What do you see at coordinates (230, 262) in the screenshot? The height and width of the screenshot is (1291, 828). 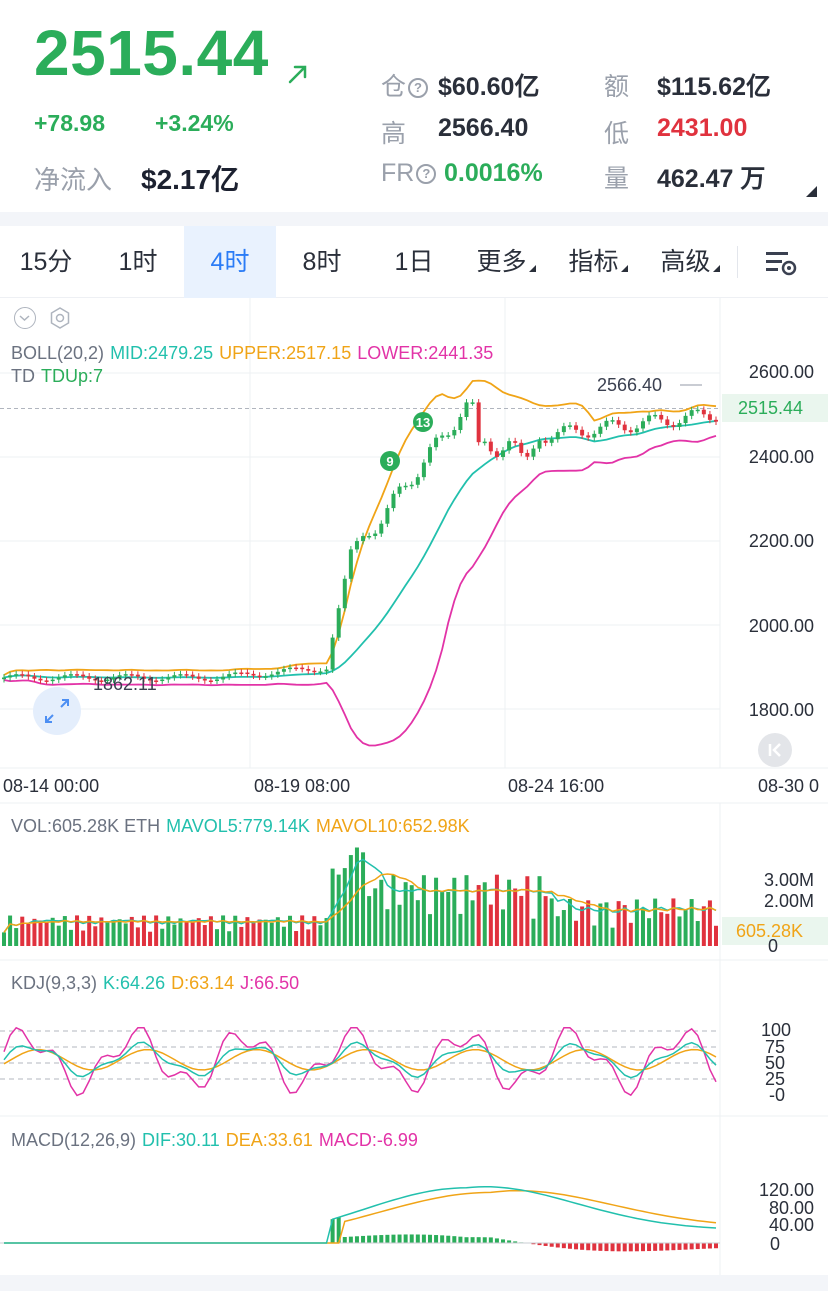 I see `tab-4h: 4时` at bounding box center [230, 262].